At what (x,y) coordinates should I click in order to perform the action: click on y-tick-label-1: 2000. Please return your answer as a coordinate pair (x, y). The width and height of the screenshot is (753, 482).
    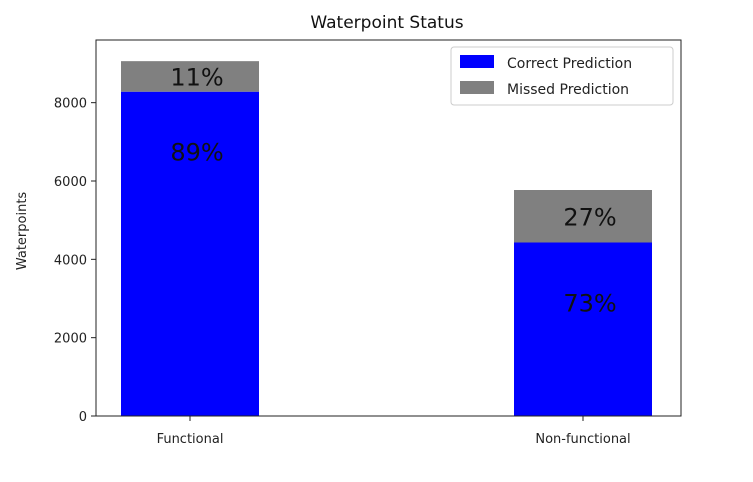
    Looking at the image, I should click on (70, 339).